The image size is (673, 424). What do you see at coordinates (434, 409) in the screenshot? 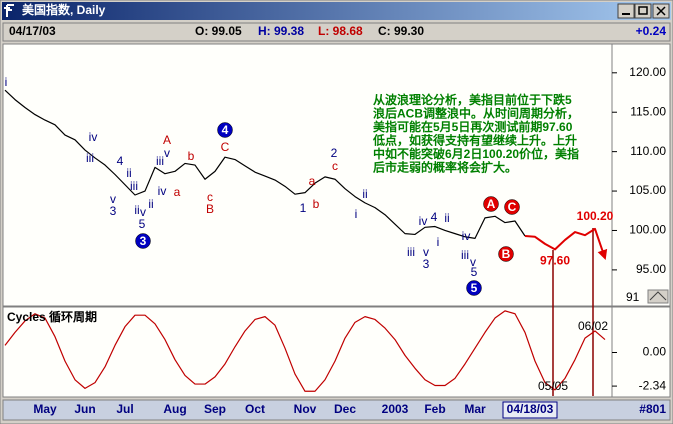
I see `x-tick-label: Feb` at bounding box center [434, 409].